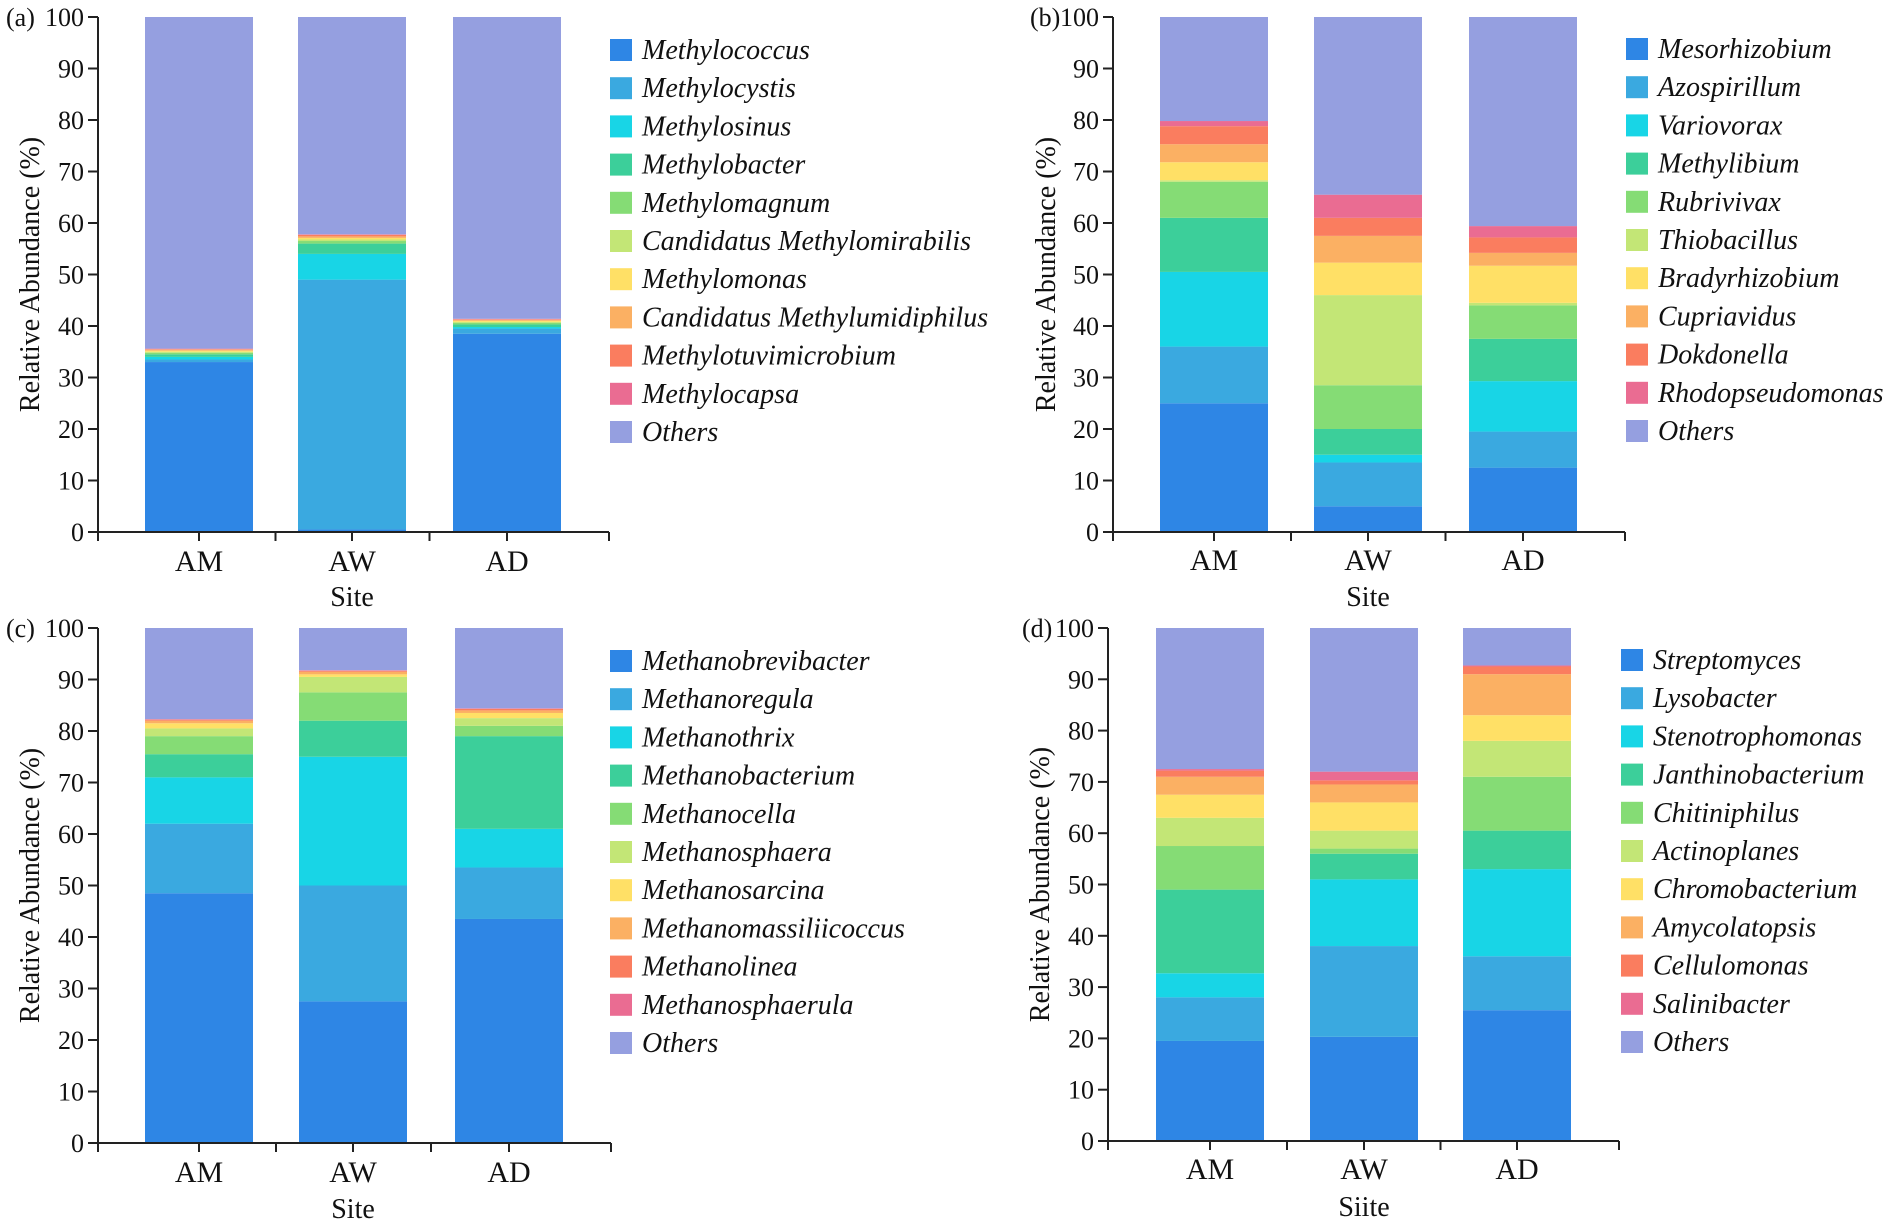 Image resolution: width=1902 pixels, height=1227 pixels. Describe the element at coordinates (71, 731) in the screenshot. I see `y-tick-label: 80` at that location.